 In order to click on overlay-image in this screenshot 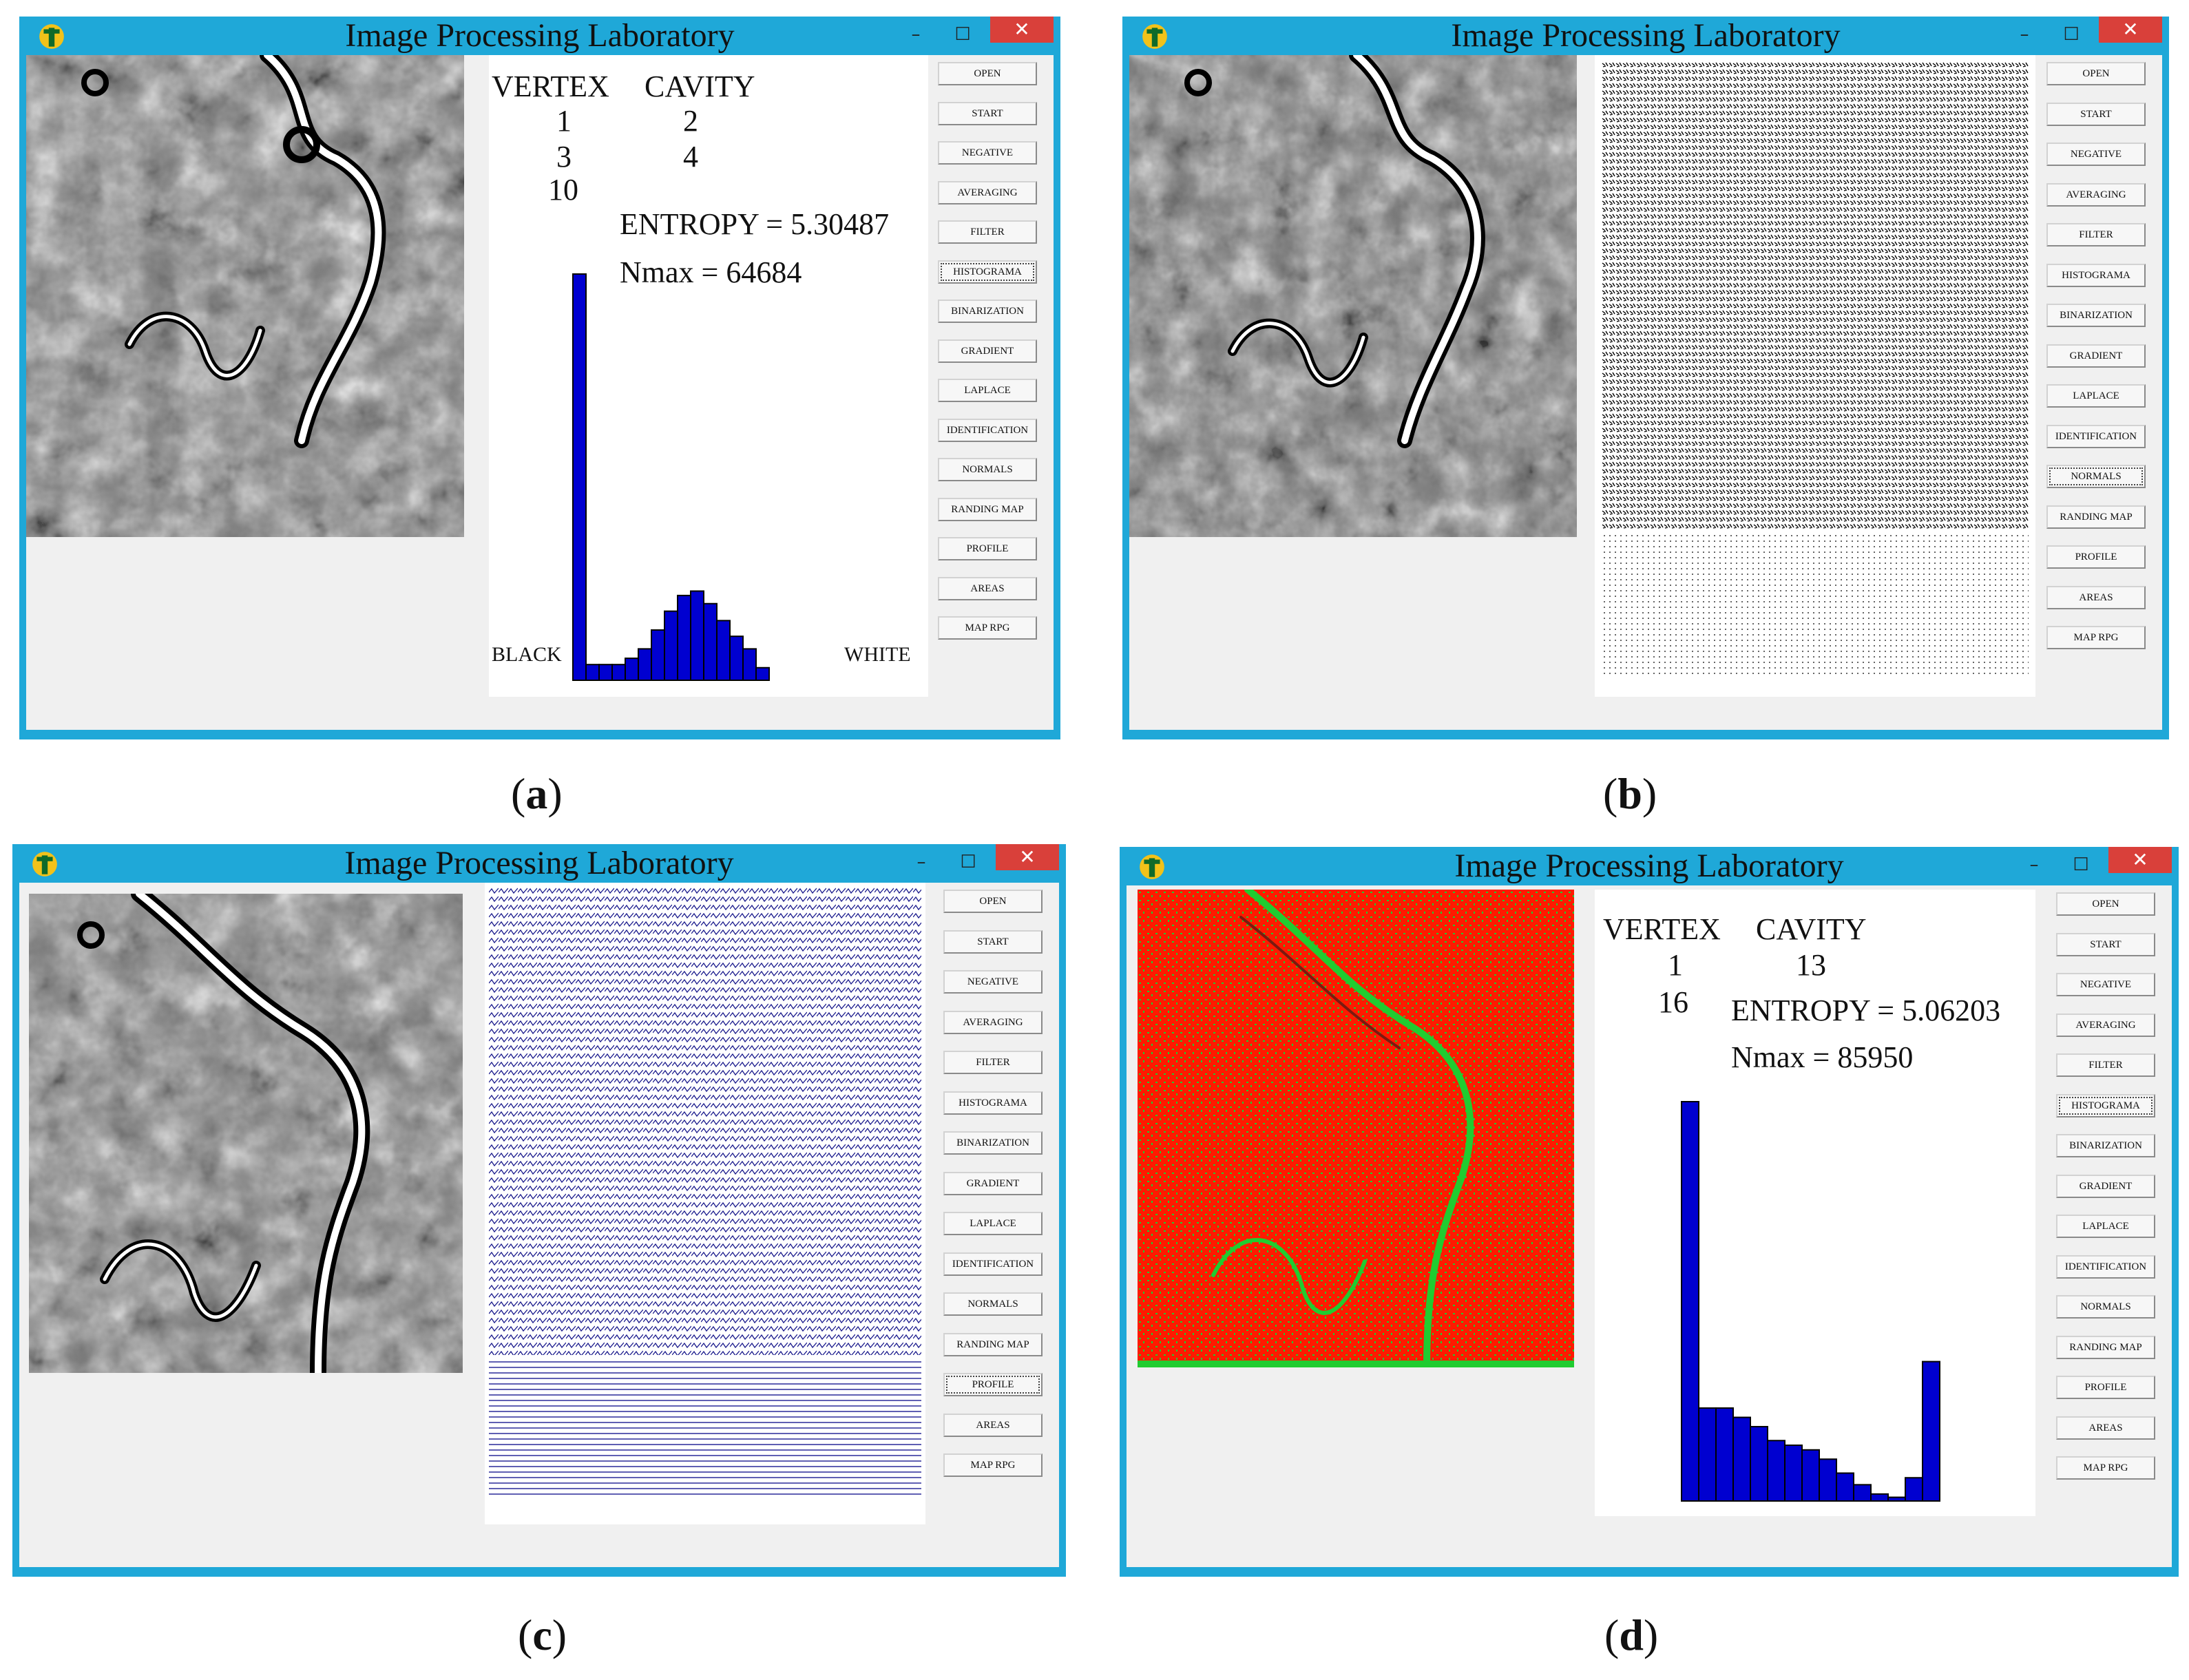, I will do `click(1356, 1128)`.